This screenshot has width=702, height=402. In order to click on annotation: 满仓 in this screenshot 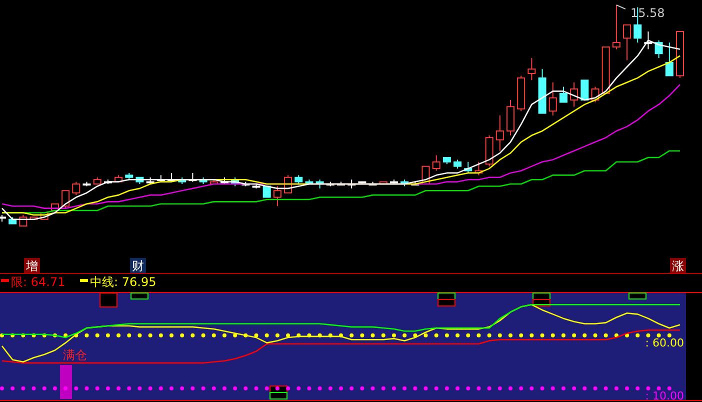, I will do `click(75, 355)`.